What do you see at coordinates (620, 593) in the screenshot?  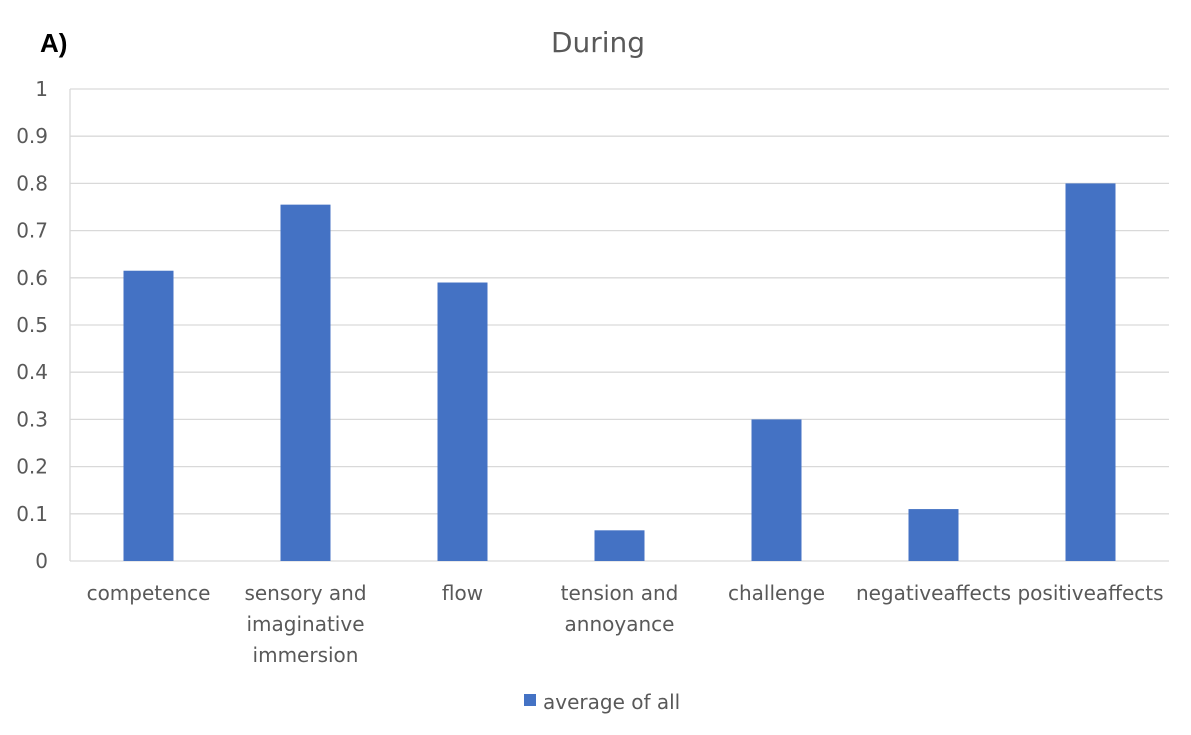 I see `x-tick-label-line: tension and` at bounding box center [620, 593].